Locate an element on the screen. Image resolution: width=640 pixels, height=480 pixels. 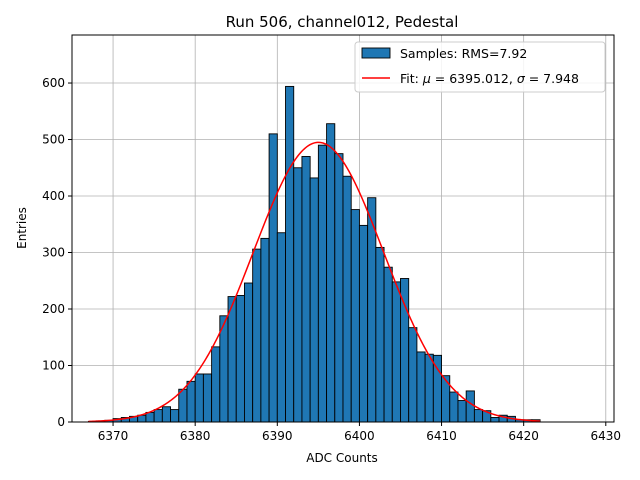
y-tick-label: 600 is located at coordinates (53, 83).